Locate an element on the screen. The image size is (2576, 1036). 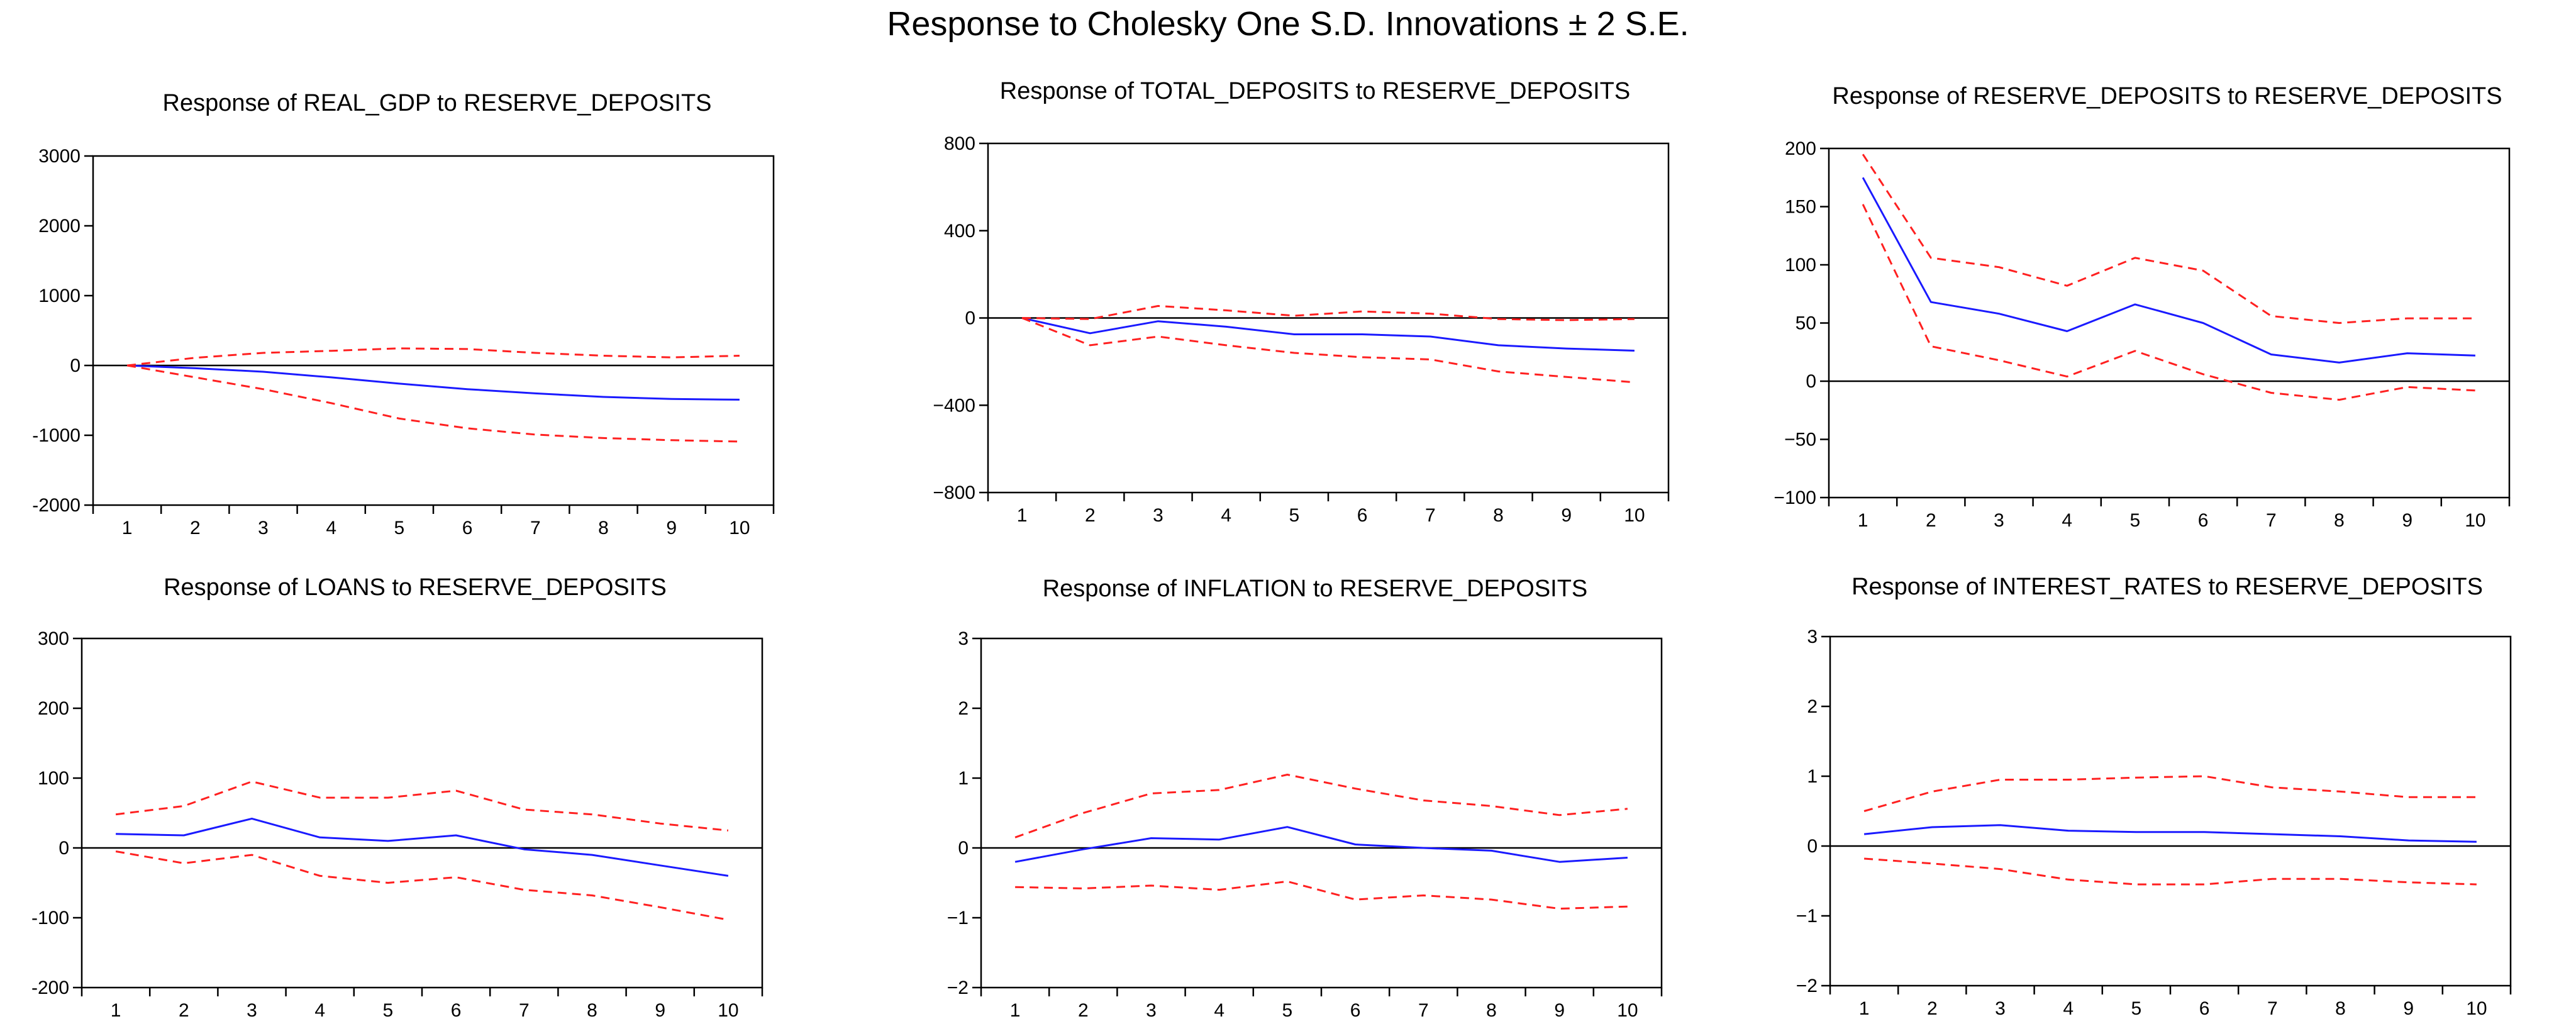
y-tick-label: 100 is located at coordinates (1800, 265).